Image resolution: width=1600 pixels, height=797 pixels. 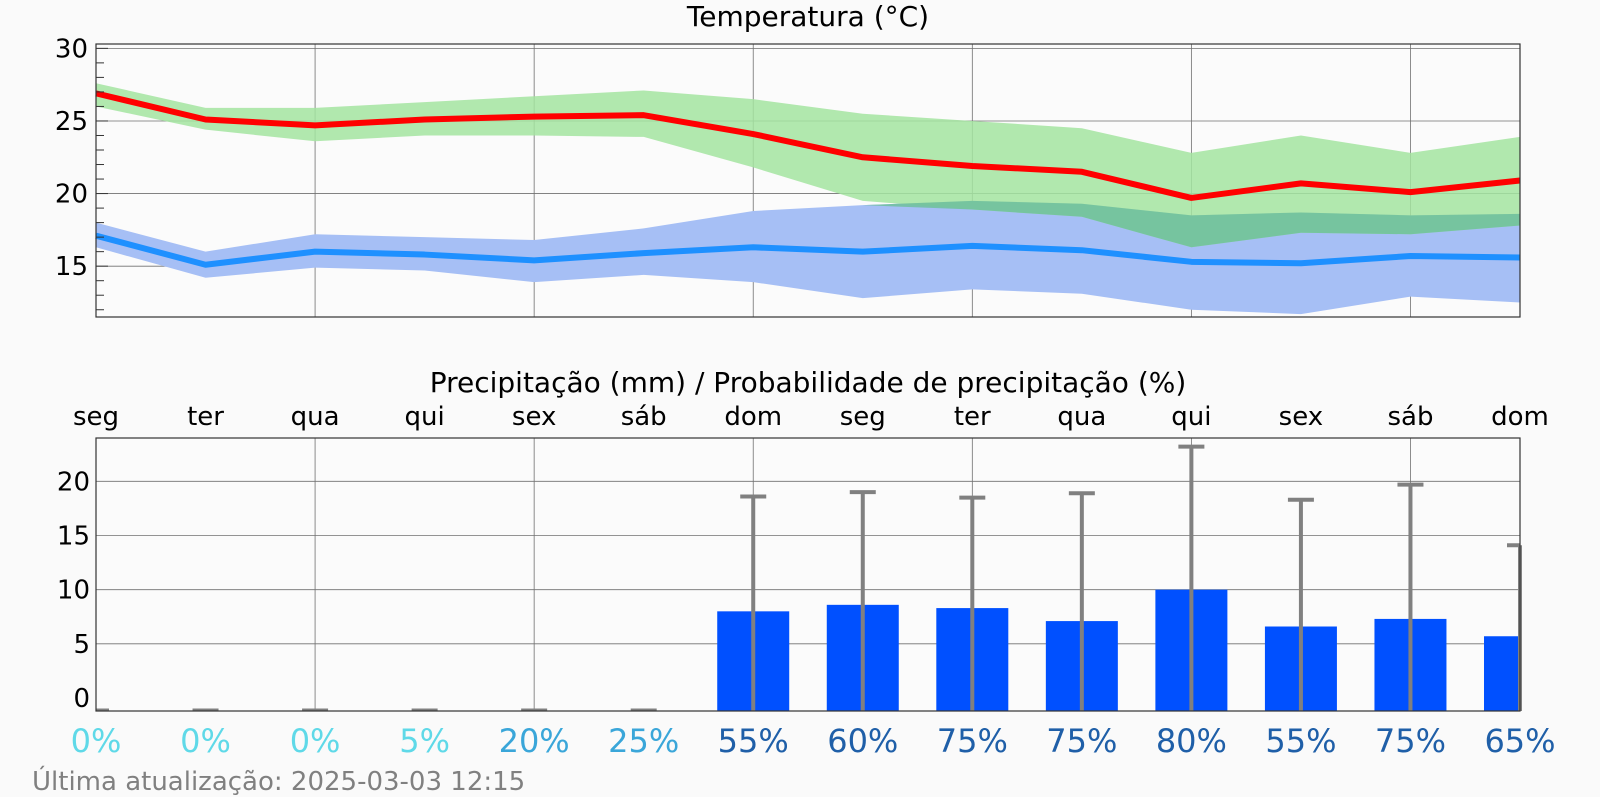 What do you see at coordinates (808, 226) in the screenshot?
I see `temperature-band-overlap` at bounding box center [808, 226].